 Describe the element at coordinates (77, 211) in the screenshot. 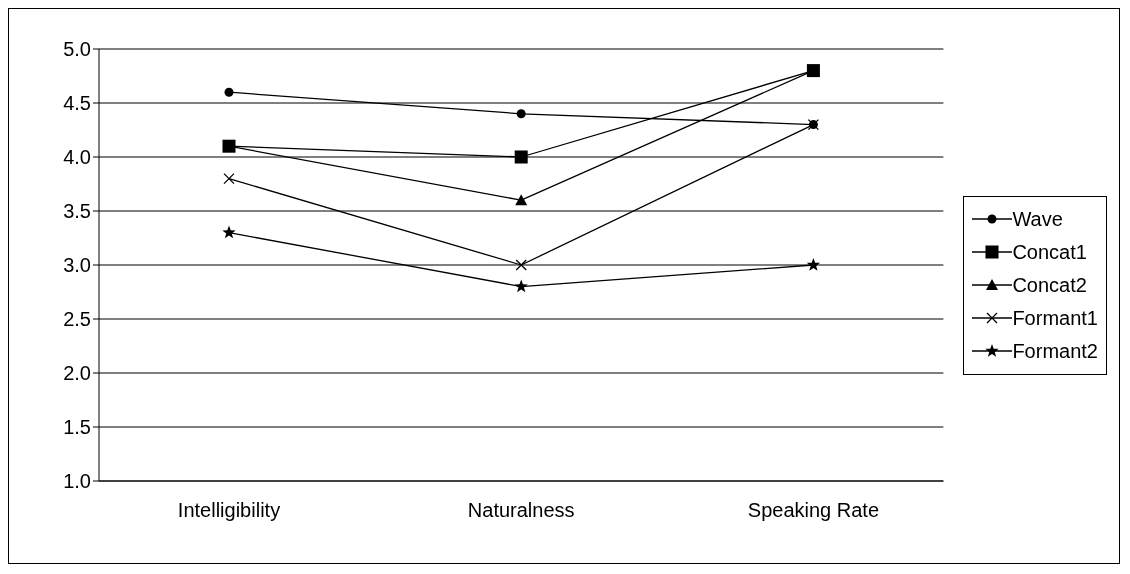

I see `y-tick-label: 3.5` at that location.